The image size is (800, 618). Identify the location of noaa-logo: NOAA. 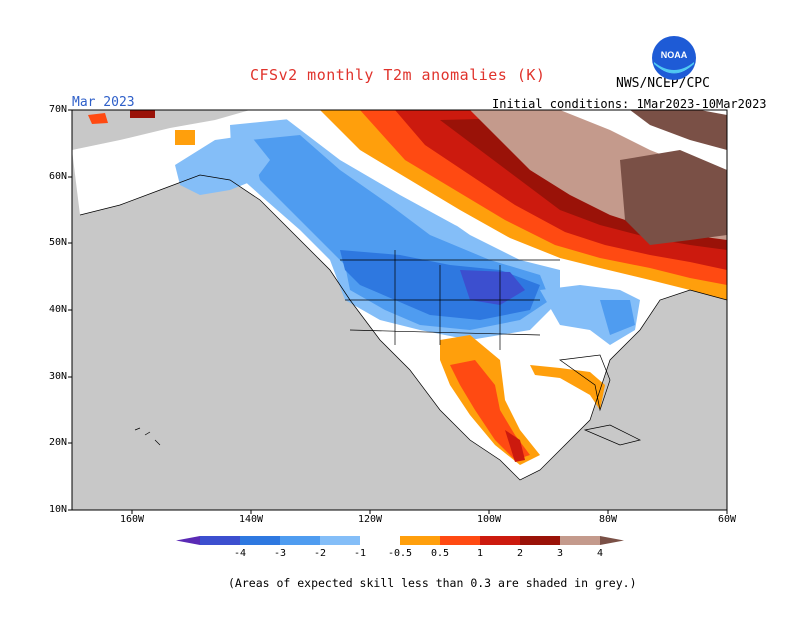
(674, 58).